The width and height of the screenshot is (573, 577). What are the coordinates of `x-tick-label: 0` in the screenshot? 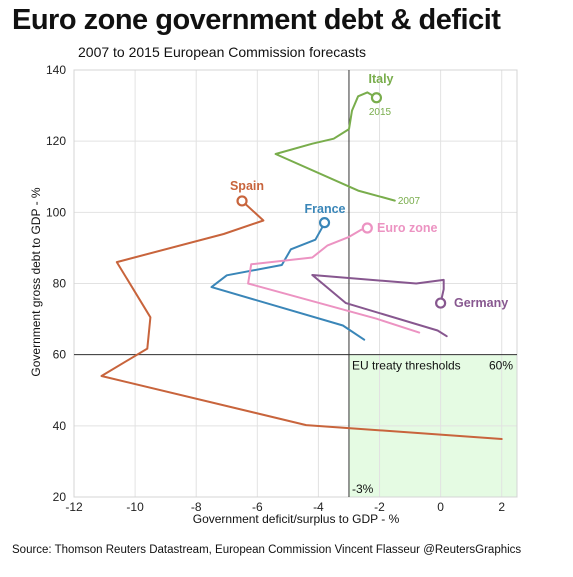 It's located at (440, 507).